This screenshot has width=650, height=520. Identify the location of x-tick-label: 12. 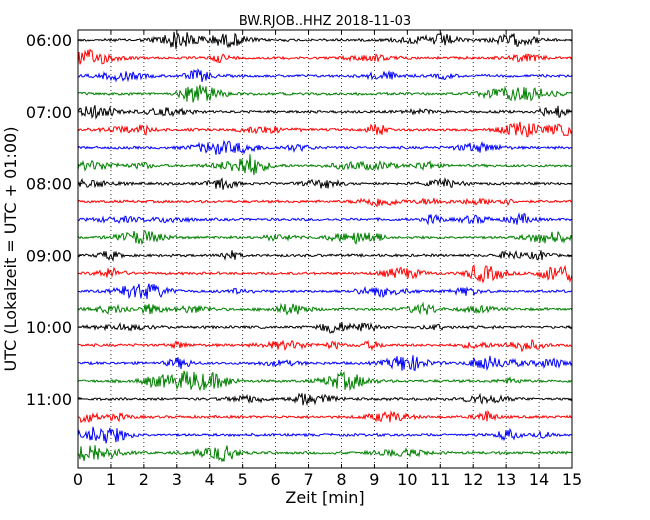
(473, 479).